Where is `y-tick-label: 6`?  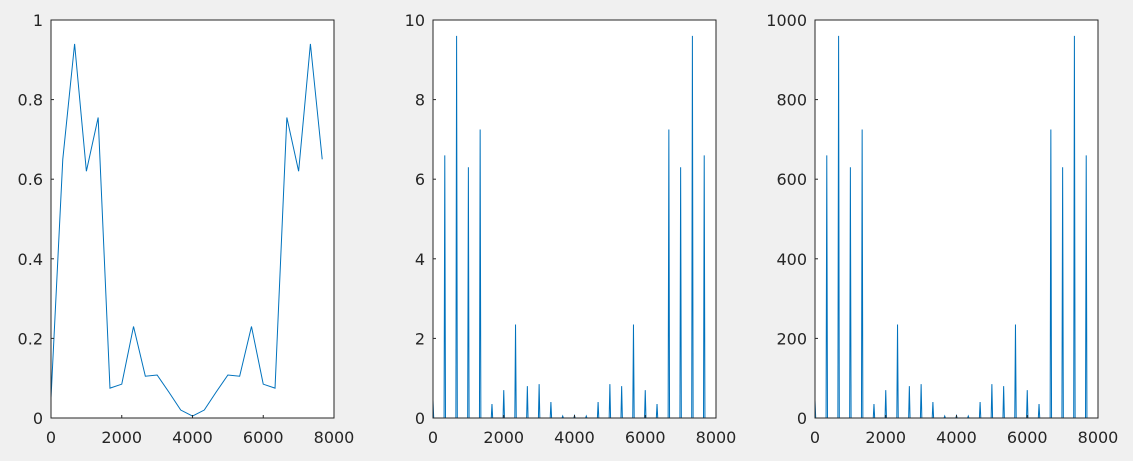 y-tick-label: 6 is located at coordinates (420, 179).